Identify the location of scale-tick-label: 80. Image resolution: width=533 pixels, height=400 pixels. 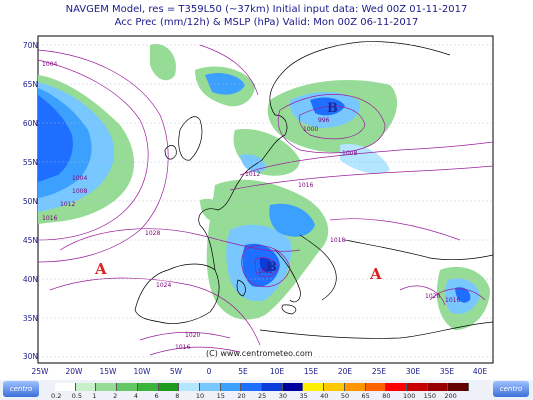
(386, 396).